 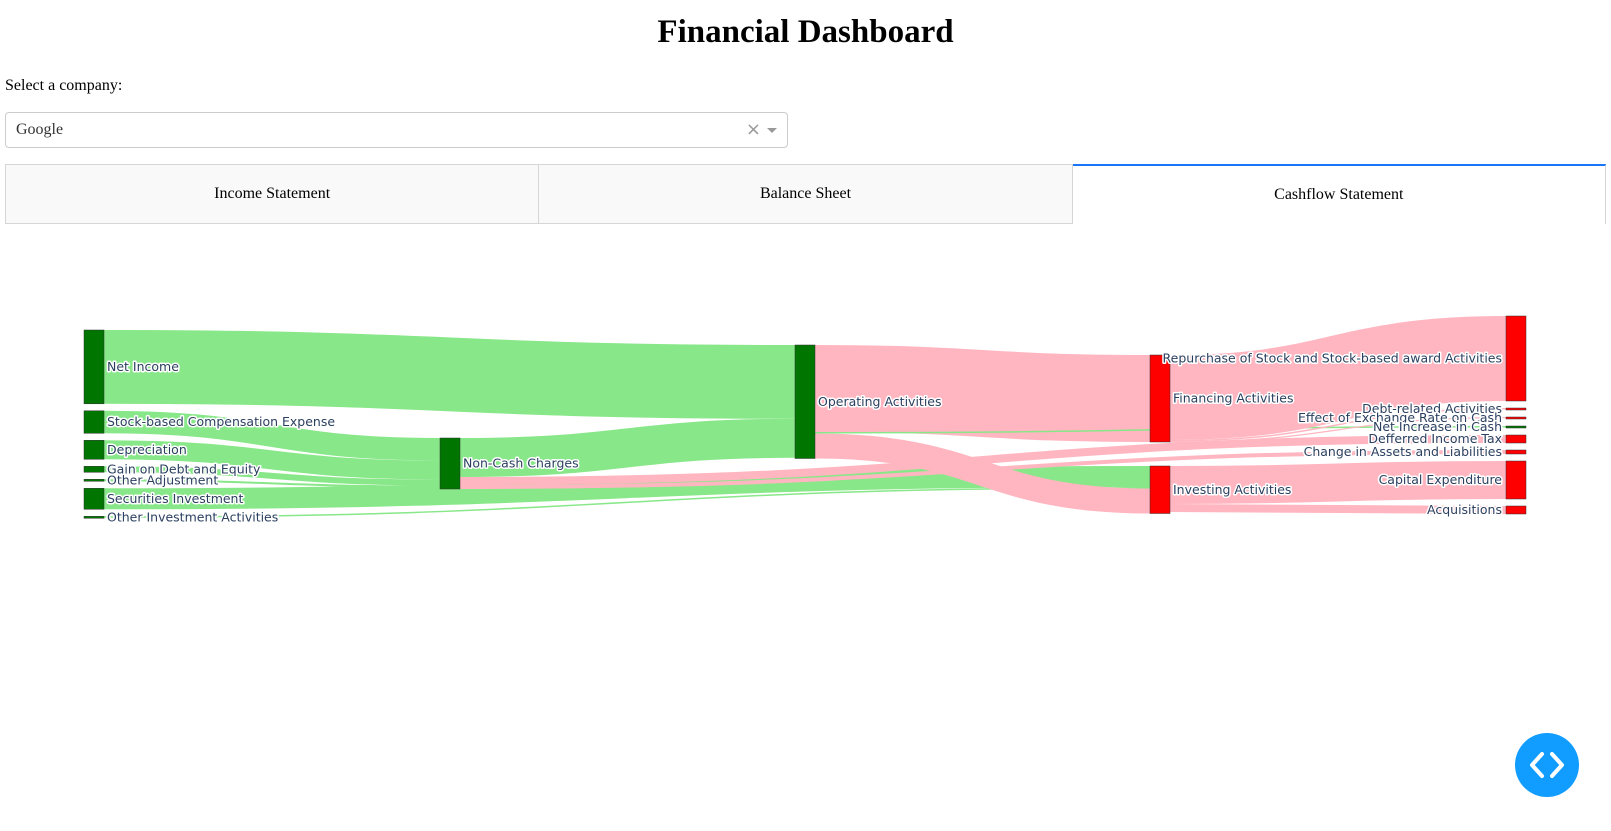 I want to click on sankey-link-depreciation-to-non_cash, so click(x=272, y=460).